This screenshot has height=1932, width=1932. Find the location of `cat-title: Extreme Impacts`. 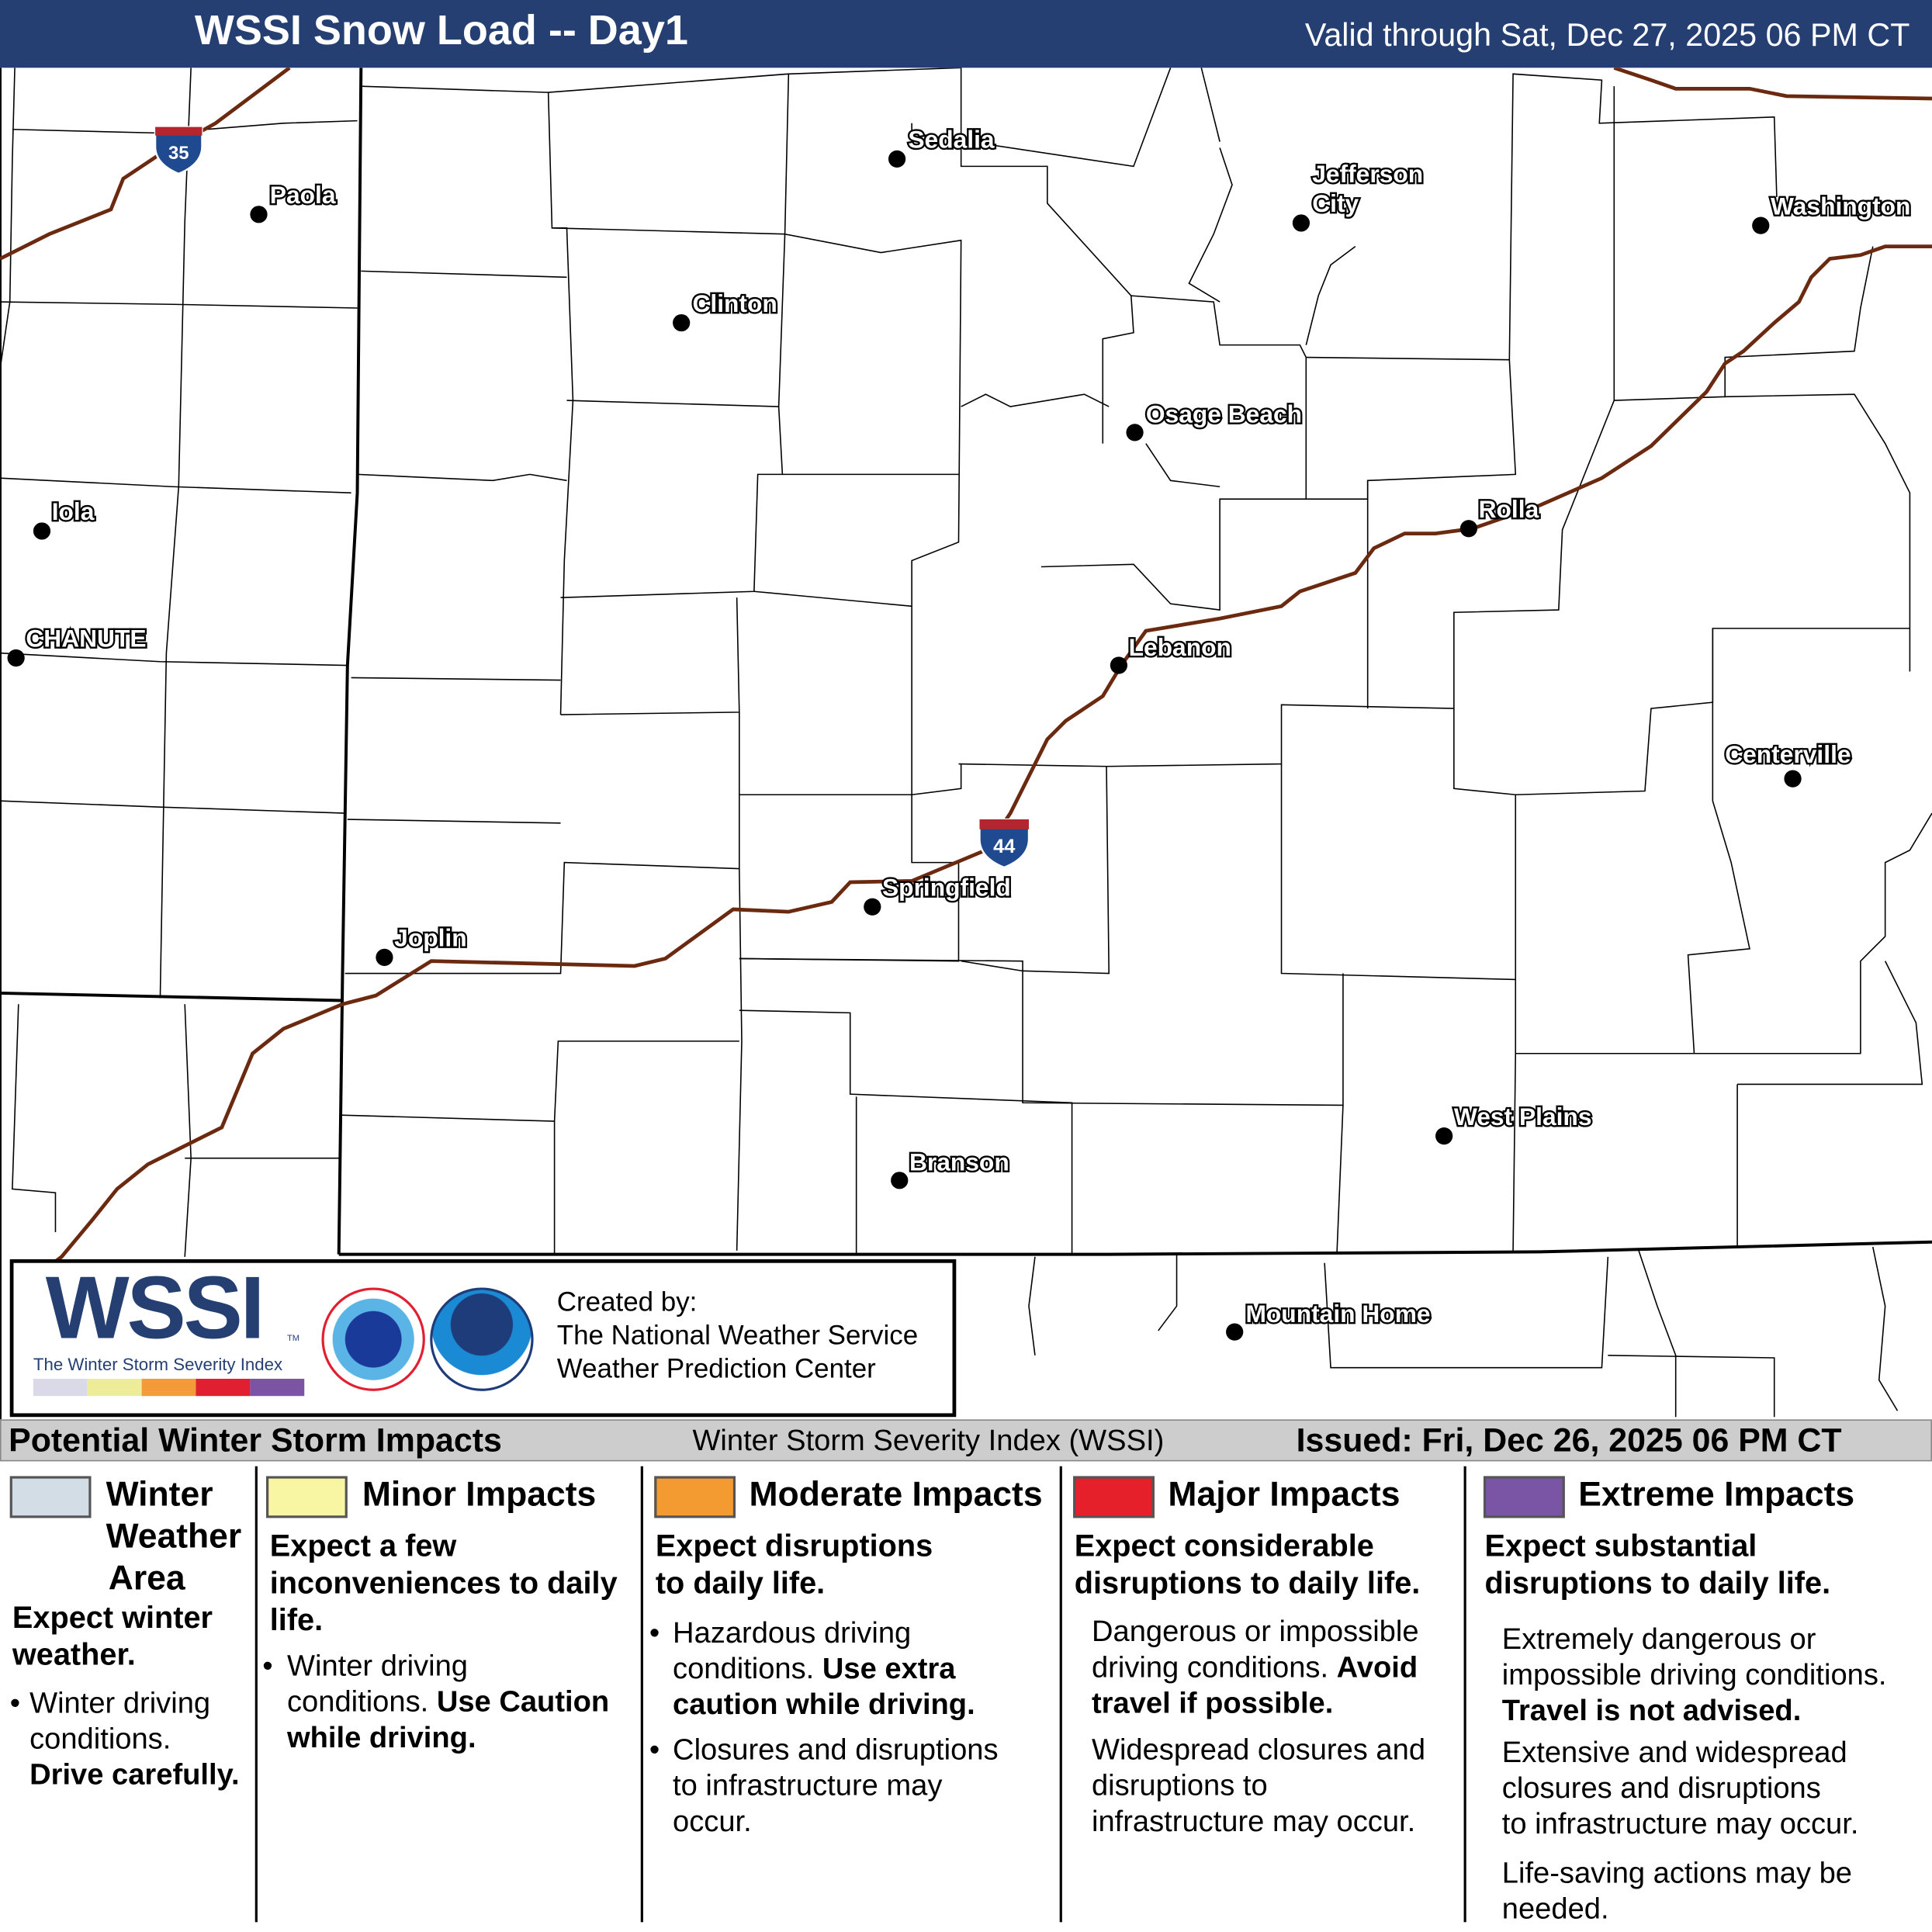

cat-title: Extreme Impacts is located at coordinates (1717, 1494).